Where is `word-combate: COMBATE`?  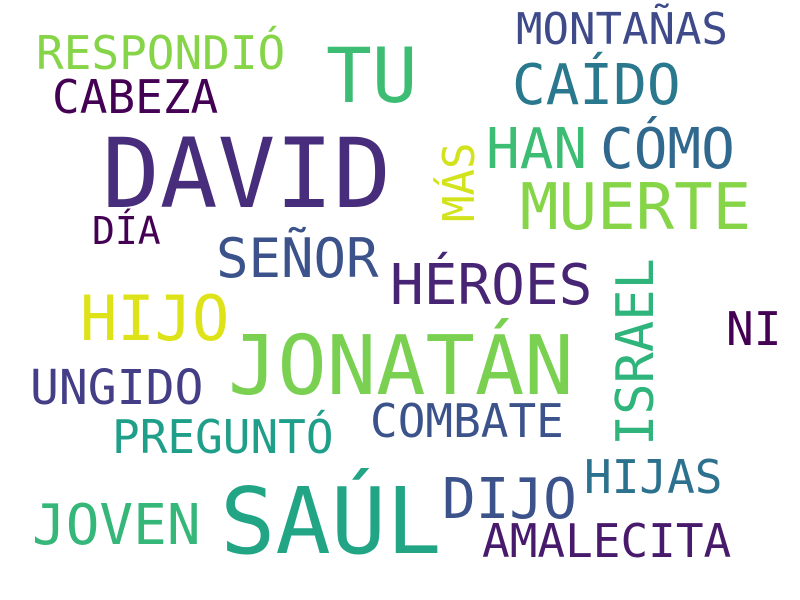 word-combate: COMBATE is located at coordinates (467, 421).